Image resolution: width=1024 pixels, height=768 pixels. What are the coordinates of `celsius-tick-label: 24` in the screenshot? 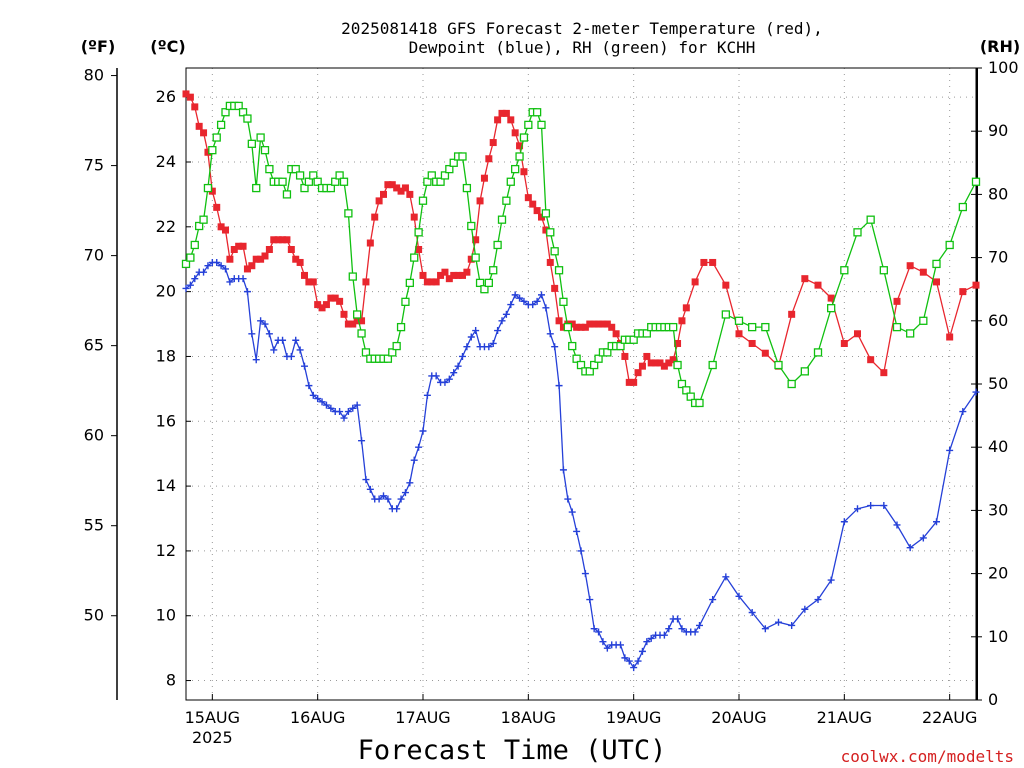 It's located at (166, 161).